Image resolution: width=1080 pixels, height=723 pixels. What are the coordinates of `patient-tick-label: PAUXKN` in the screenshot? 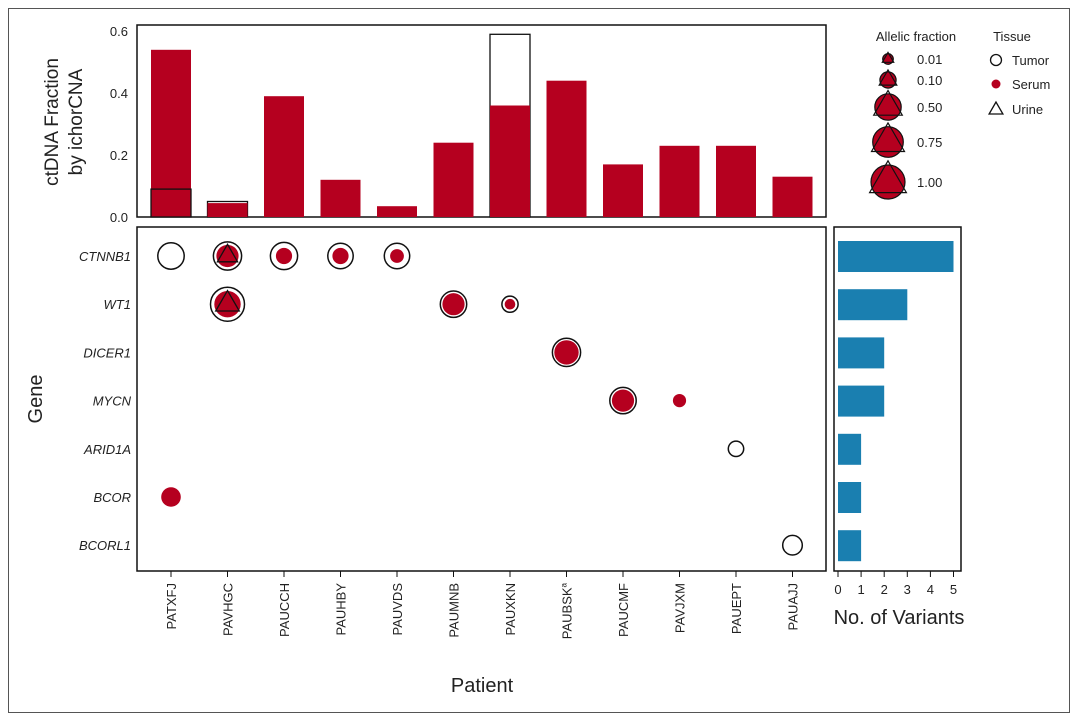 It's located at (510, 609).